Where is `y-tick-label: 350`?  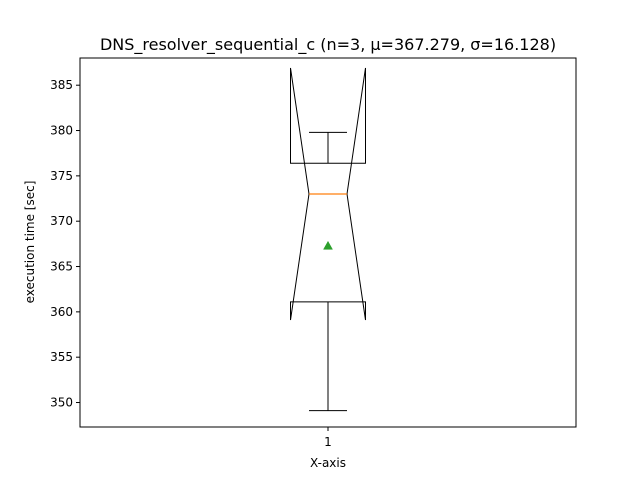 y-tick-label: 350 is located at coordinates (61, 403).